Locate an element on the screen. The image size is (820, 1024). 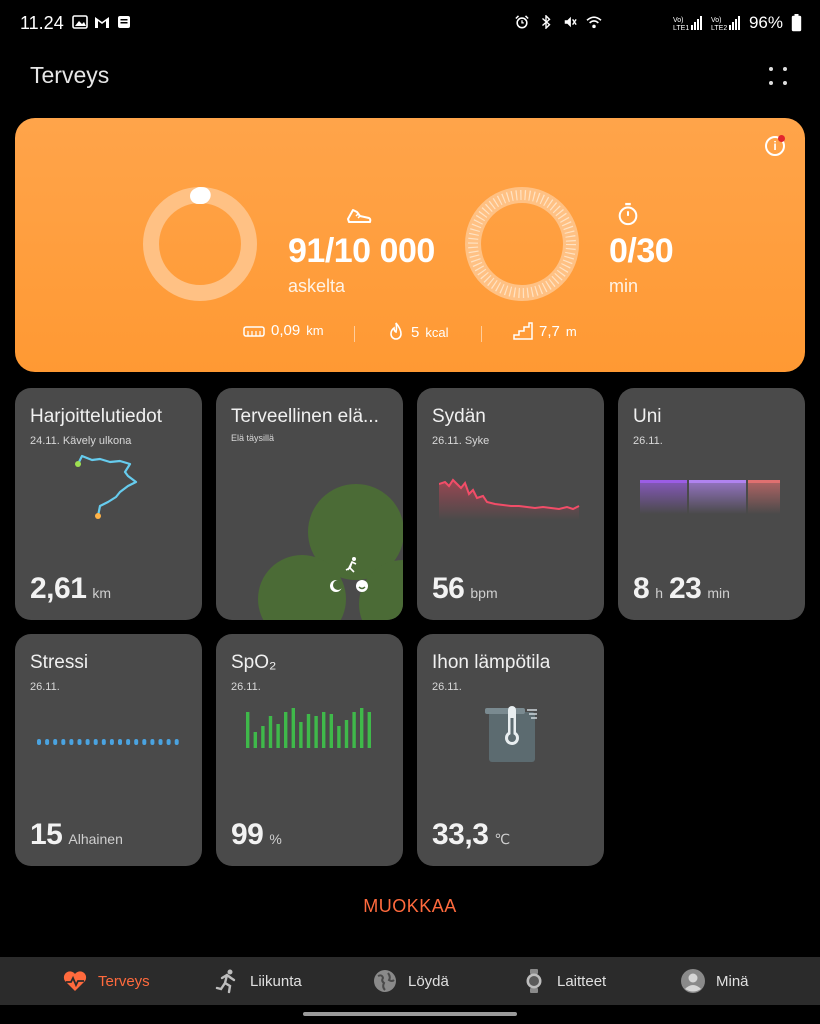
steps-ring is located at coordinates (200, 244).